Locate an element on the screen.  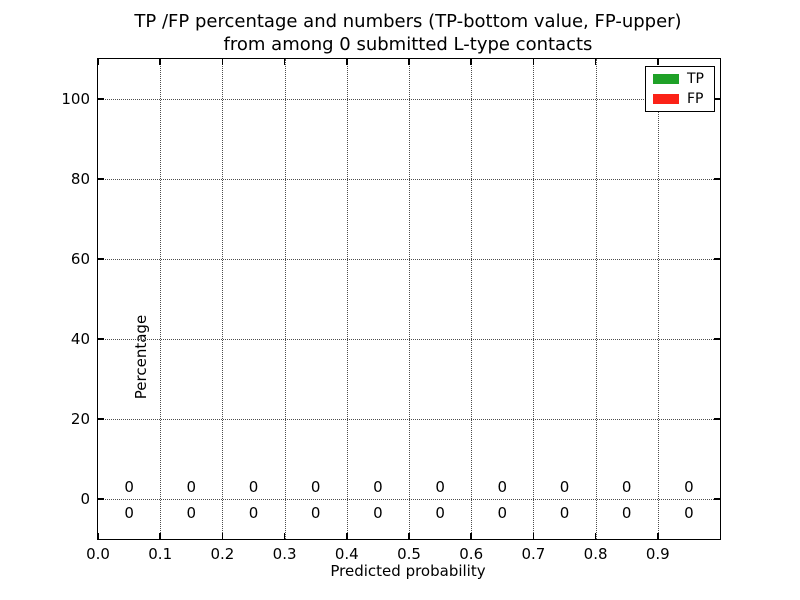
x-tick-label: 0.9 is located at coordinates (657, 554).